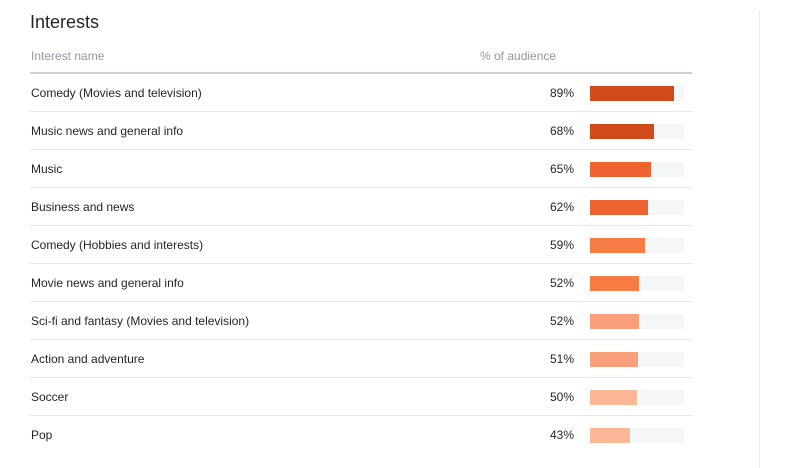  Describe the element at coordinates (561, 207) in the screenshot. I see `percent-label: 62%` at that location.